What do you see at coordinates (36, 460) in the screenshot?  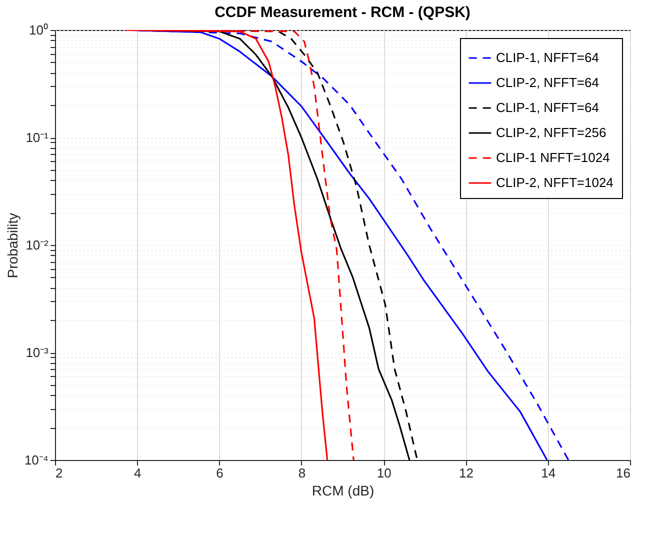 I see `y-tick-label: 10⁻⁴` at bounding box center [36, 460].